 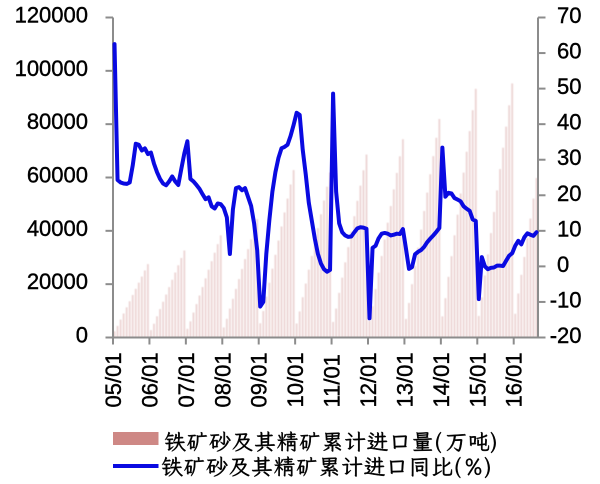 What do you see at coordinates (569, 51) in the screenshot?
I see `svg-text: 60` at bounding box center [569, 51].